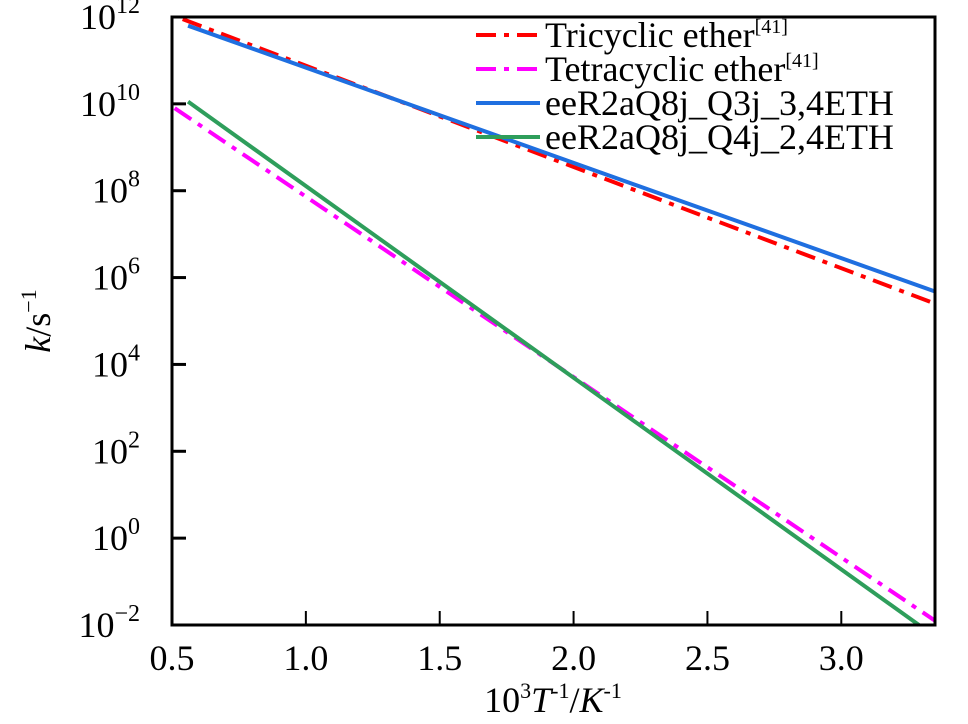 The height and width of the screenshot is (724, 968). What do you see at coordinates (109, 623) in the screenshot?
I see `y-tick-label: 10⁻²` at bounding box center [109, 623].